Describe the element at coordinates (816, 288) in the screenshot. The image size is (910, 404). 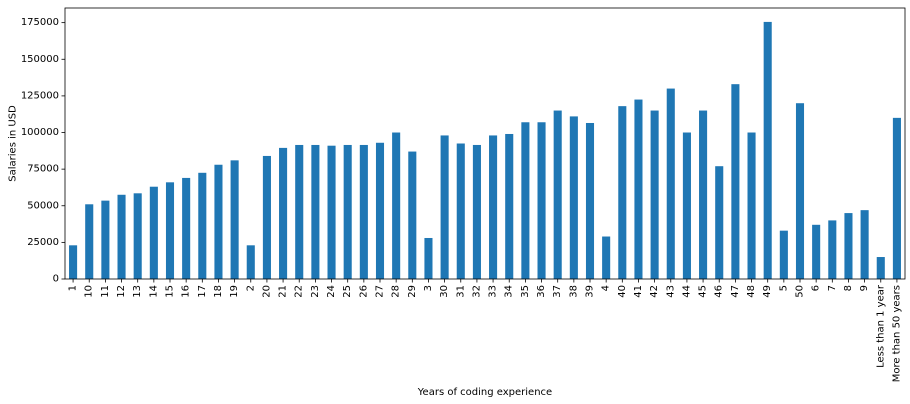
I see `x-tick-label: 6` at that location.